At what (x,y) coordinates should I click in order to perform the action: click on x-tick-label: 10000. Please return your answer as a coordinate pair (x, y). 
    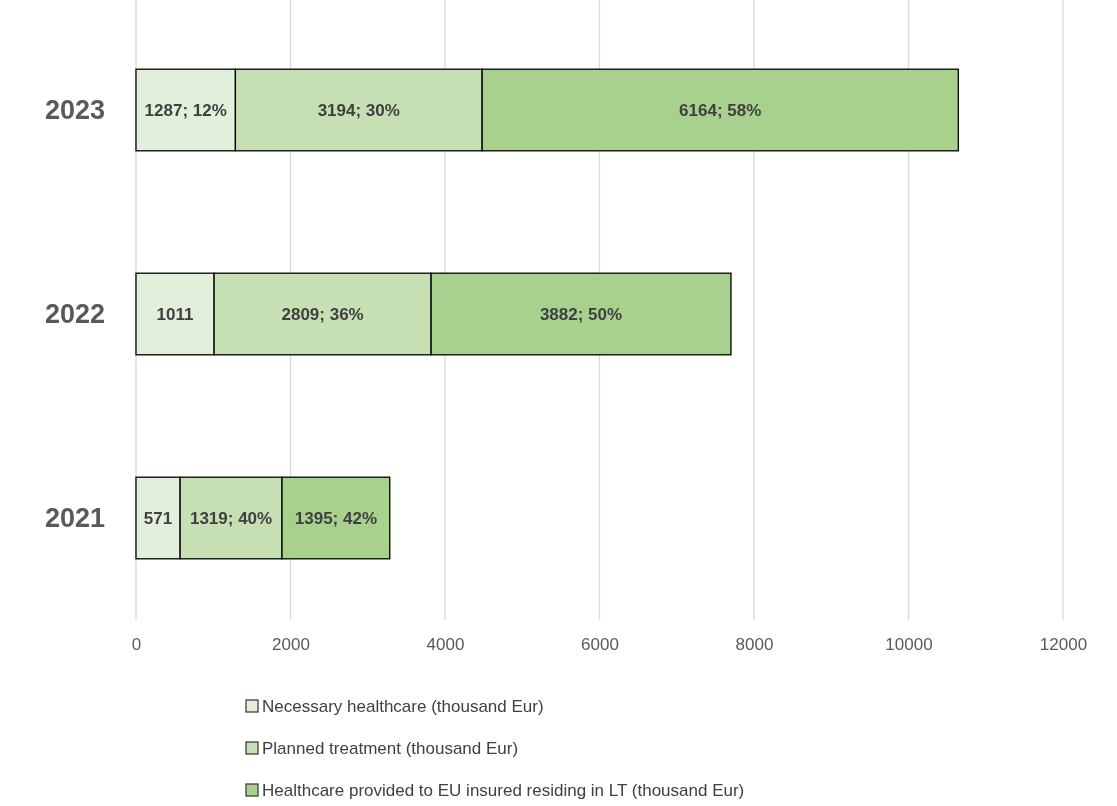
    Looking at the image, I should click on (909, 645).